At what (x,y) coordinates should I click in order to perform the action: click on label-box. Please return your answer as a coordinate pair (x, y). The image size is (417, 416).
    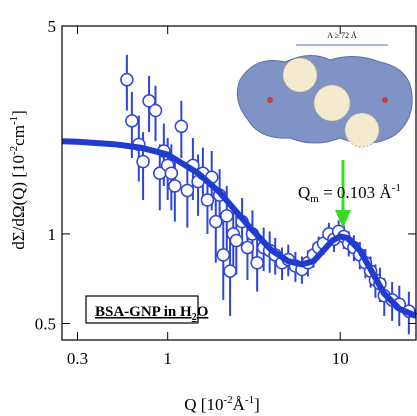
    Looking at the image, I should click on (142, 309).